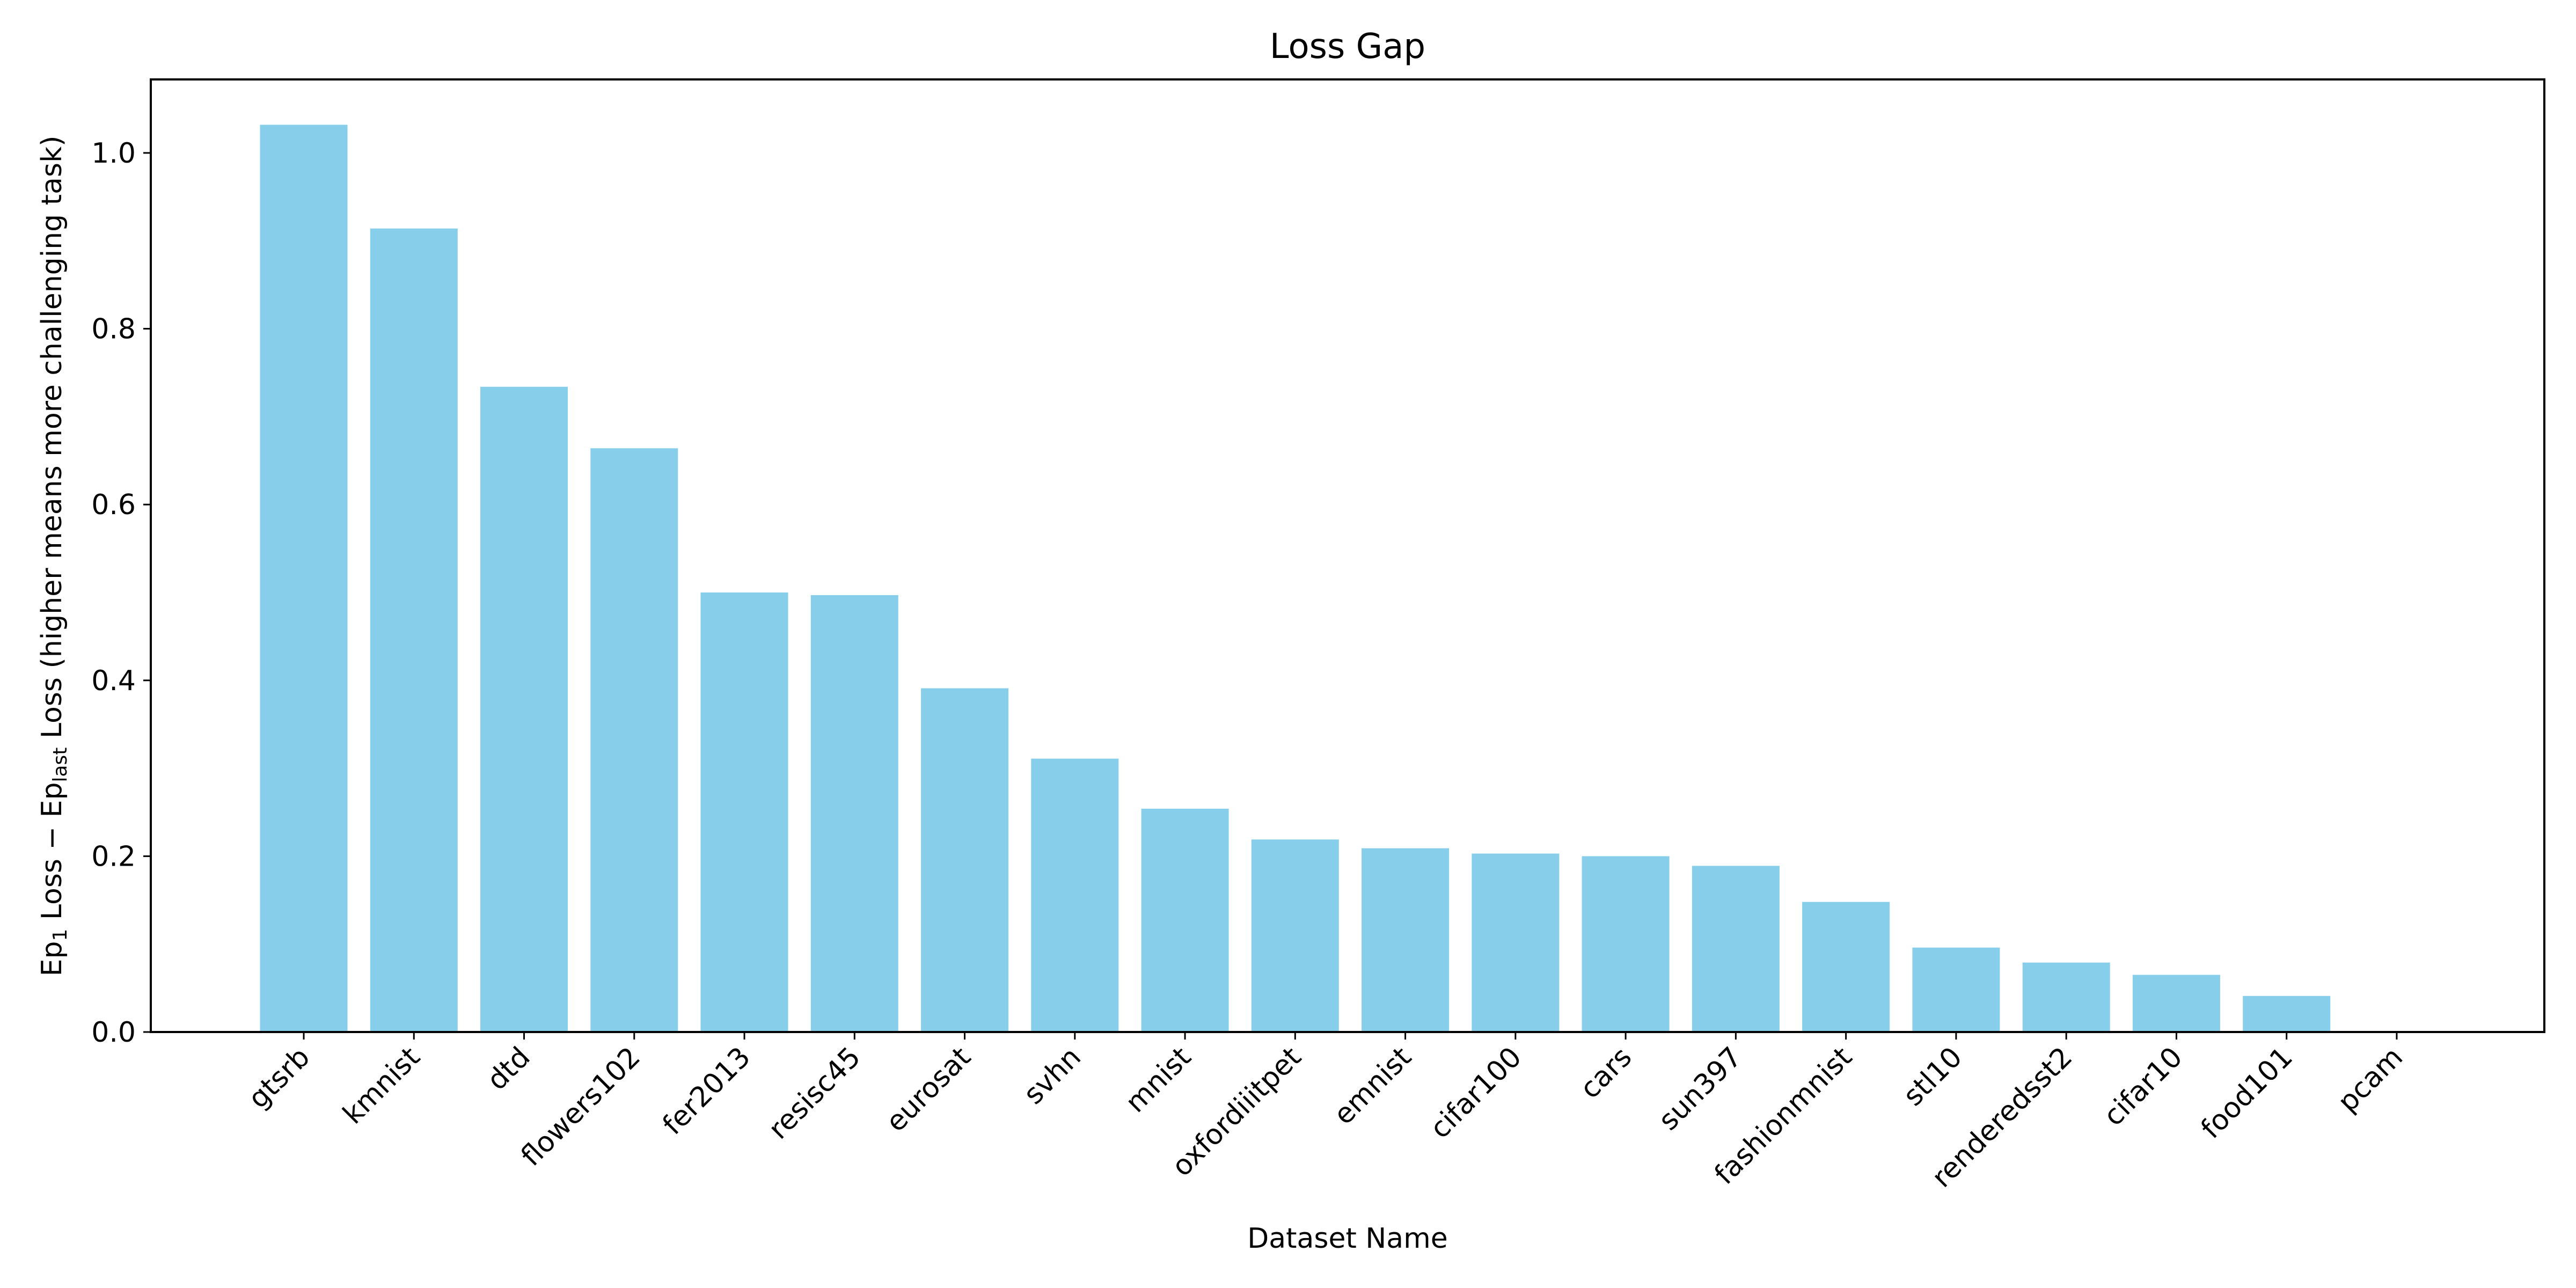  What do you see at coordinates (854, 813) in the screenshot?
I see `bar-resisc45` at bounding box center [854, 813].